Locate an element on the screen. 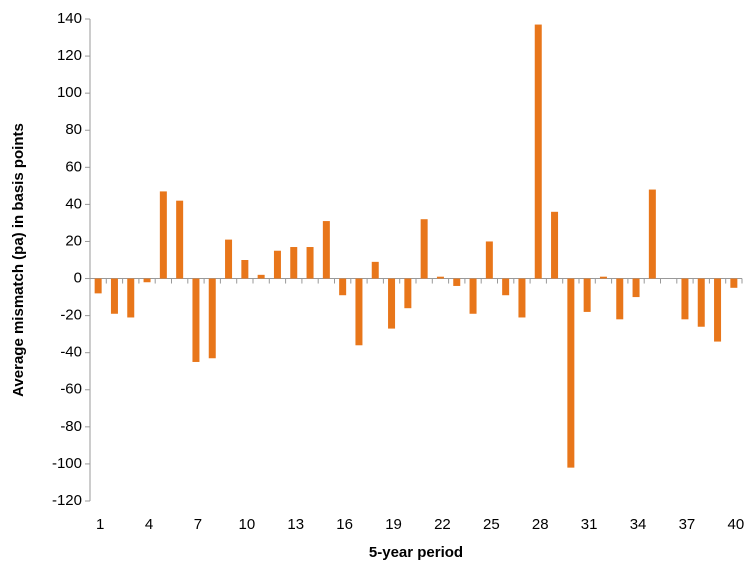  y-tick-label: 120 is located at coordinates (69, 55).